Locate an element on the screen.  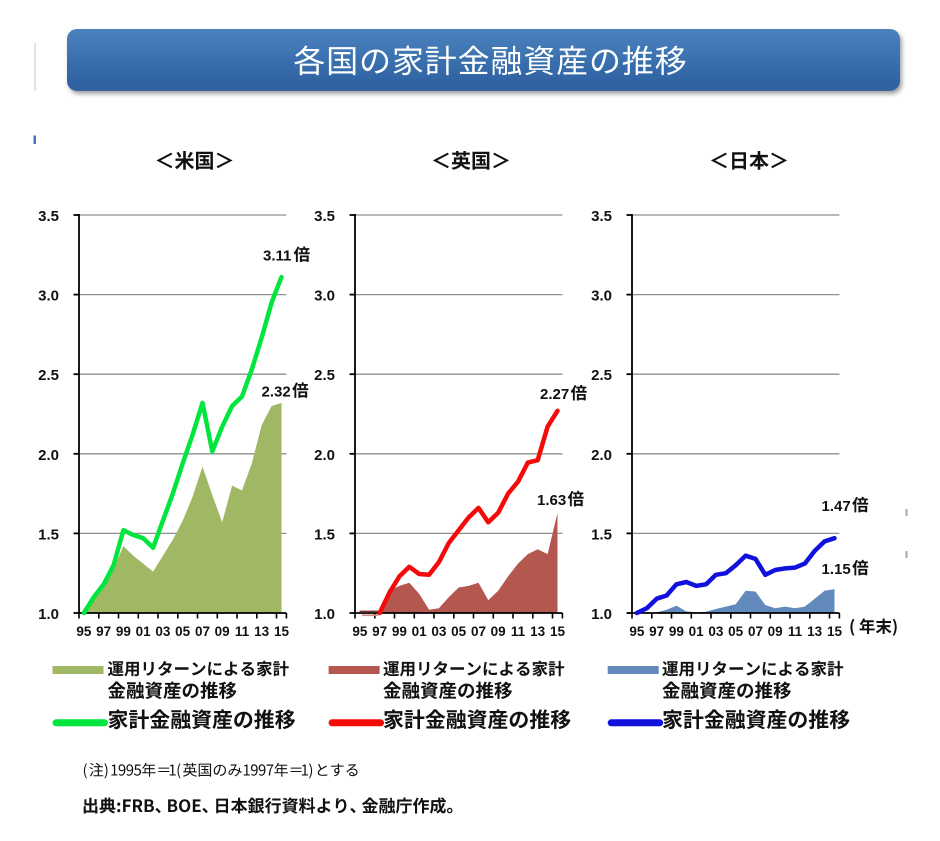
svg-text: 2.27 is located at coordinates (554, 394).